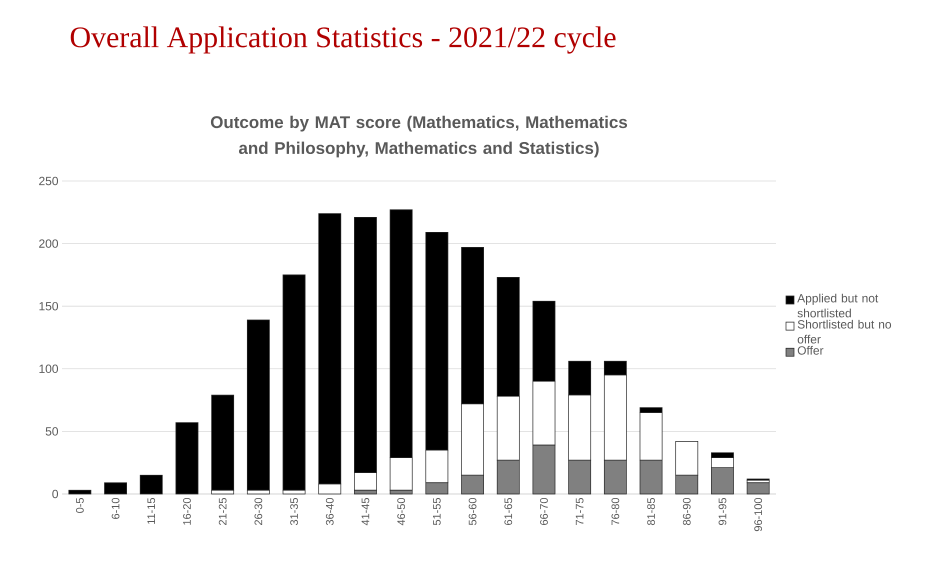  Describe the element at coordinates (222, 511) in the screenshot. I see `x-tick-label: 21-25` at that location.